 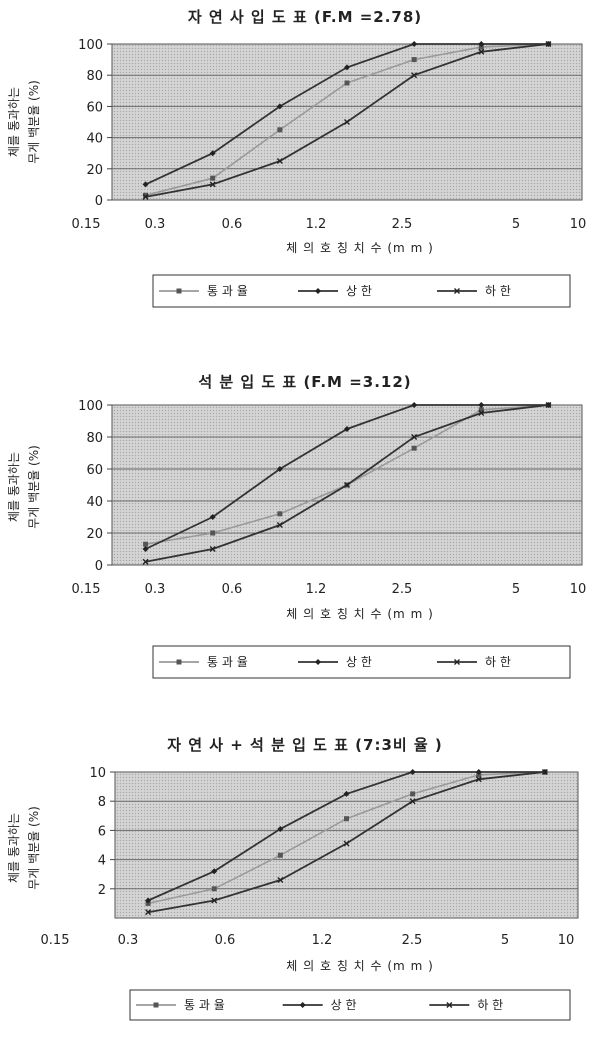 I want to click on chart-title: 자 연 사 + 석 분 입 도 표 (7:3비 율 ), so click(x=305, y=745).